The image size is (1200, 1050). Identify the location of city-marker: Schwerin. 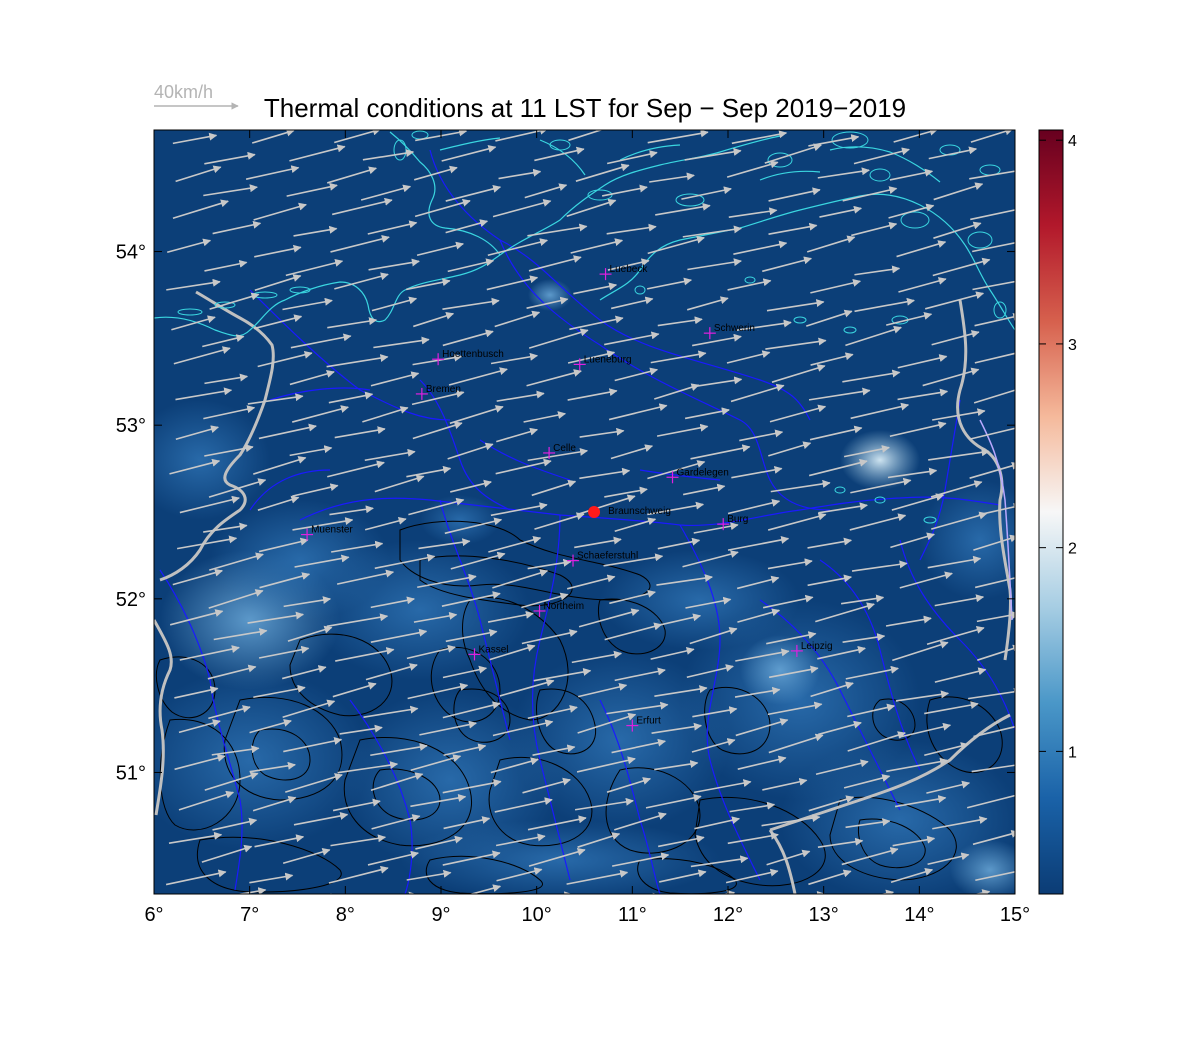
(729, 331).